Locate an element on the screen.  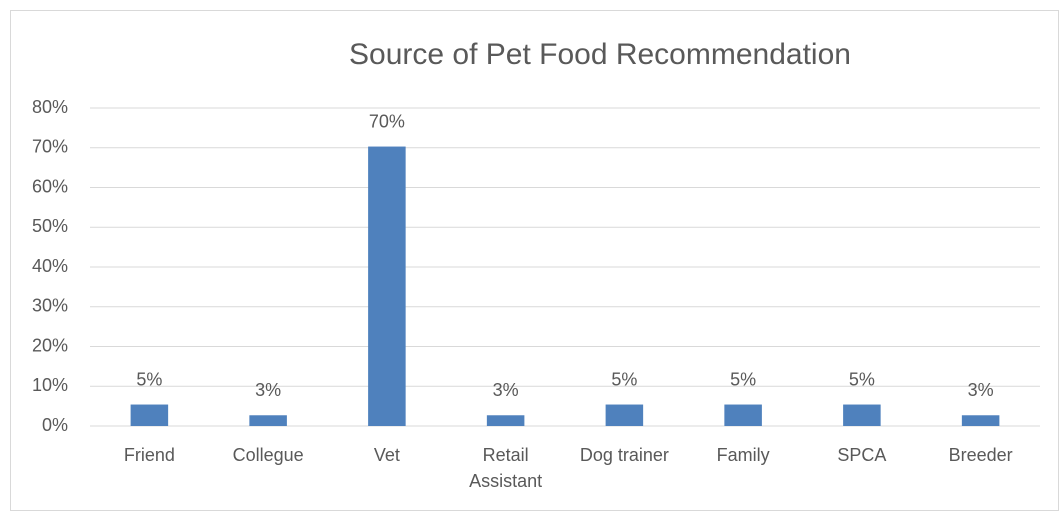
x-tick-label: Dog trainer is located at coordinates (624, 455).